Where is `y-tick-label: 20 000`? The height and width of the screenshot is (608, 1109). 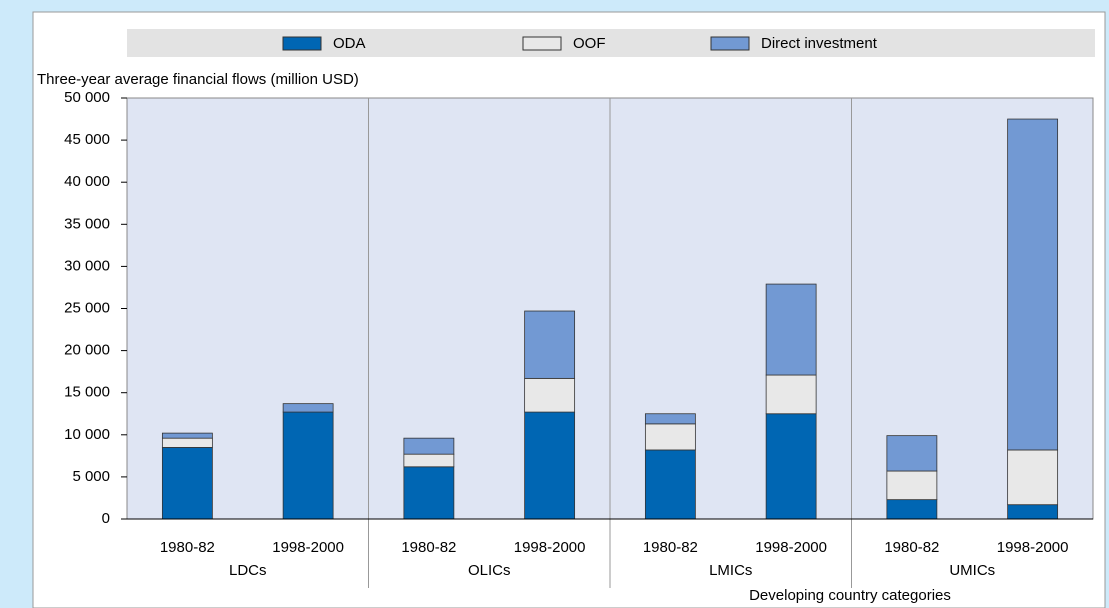 y-tick-label: 20 000 is located at coordinates (87, 350).